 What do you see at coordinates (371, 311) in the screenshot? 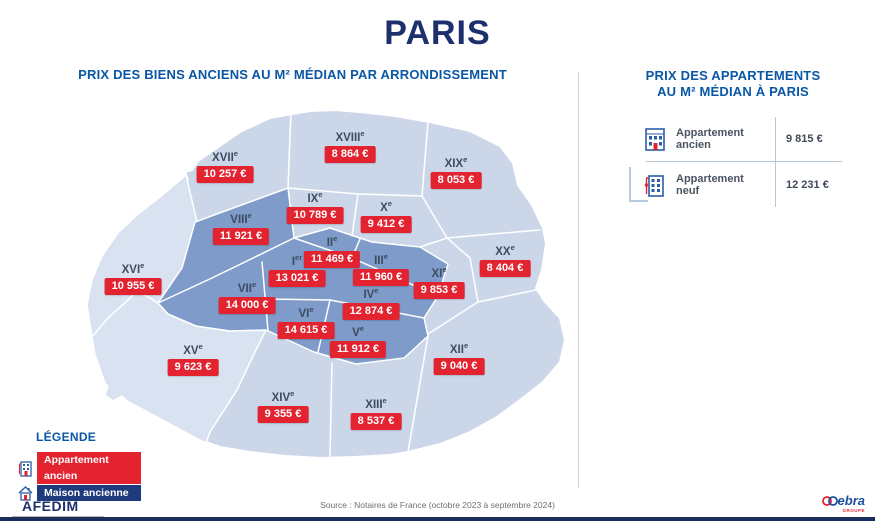
I see `arrondissement-price-tag: 12 874 €` at bounding box center [371, 311].